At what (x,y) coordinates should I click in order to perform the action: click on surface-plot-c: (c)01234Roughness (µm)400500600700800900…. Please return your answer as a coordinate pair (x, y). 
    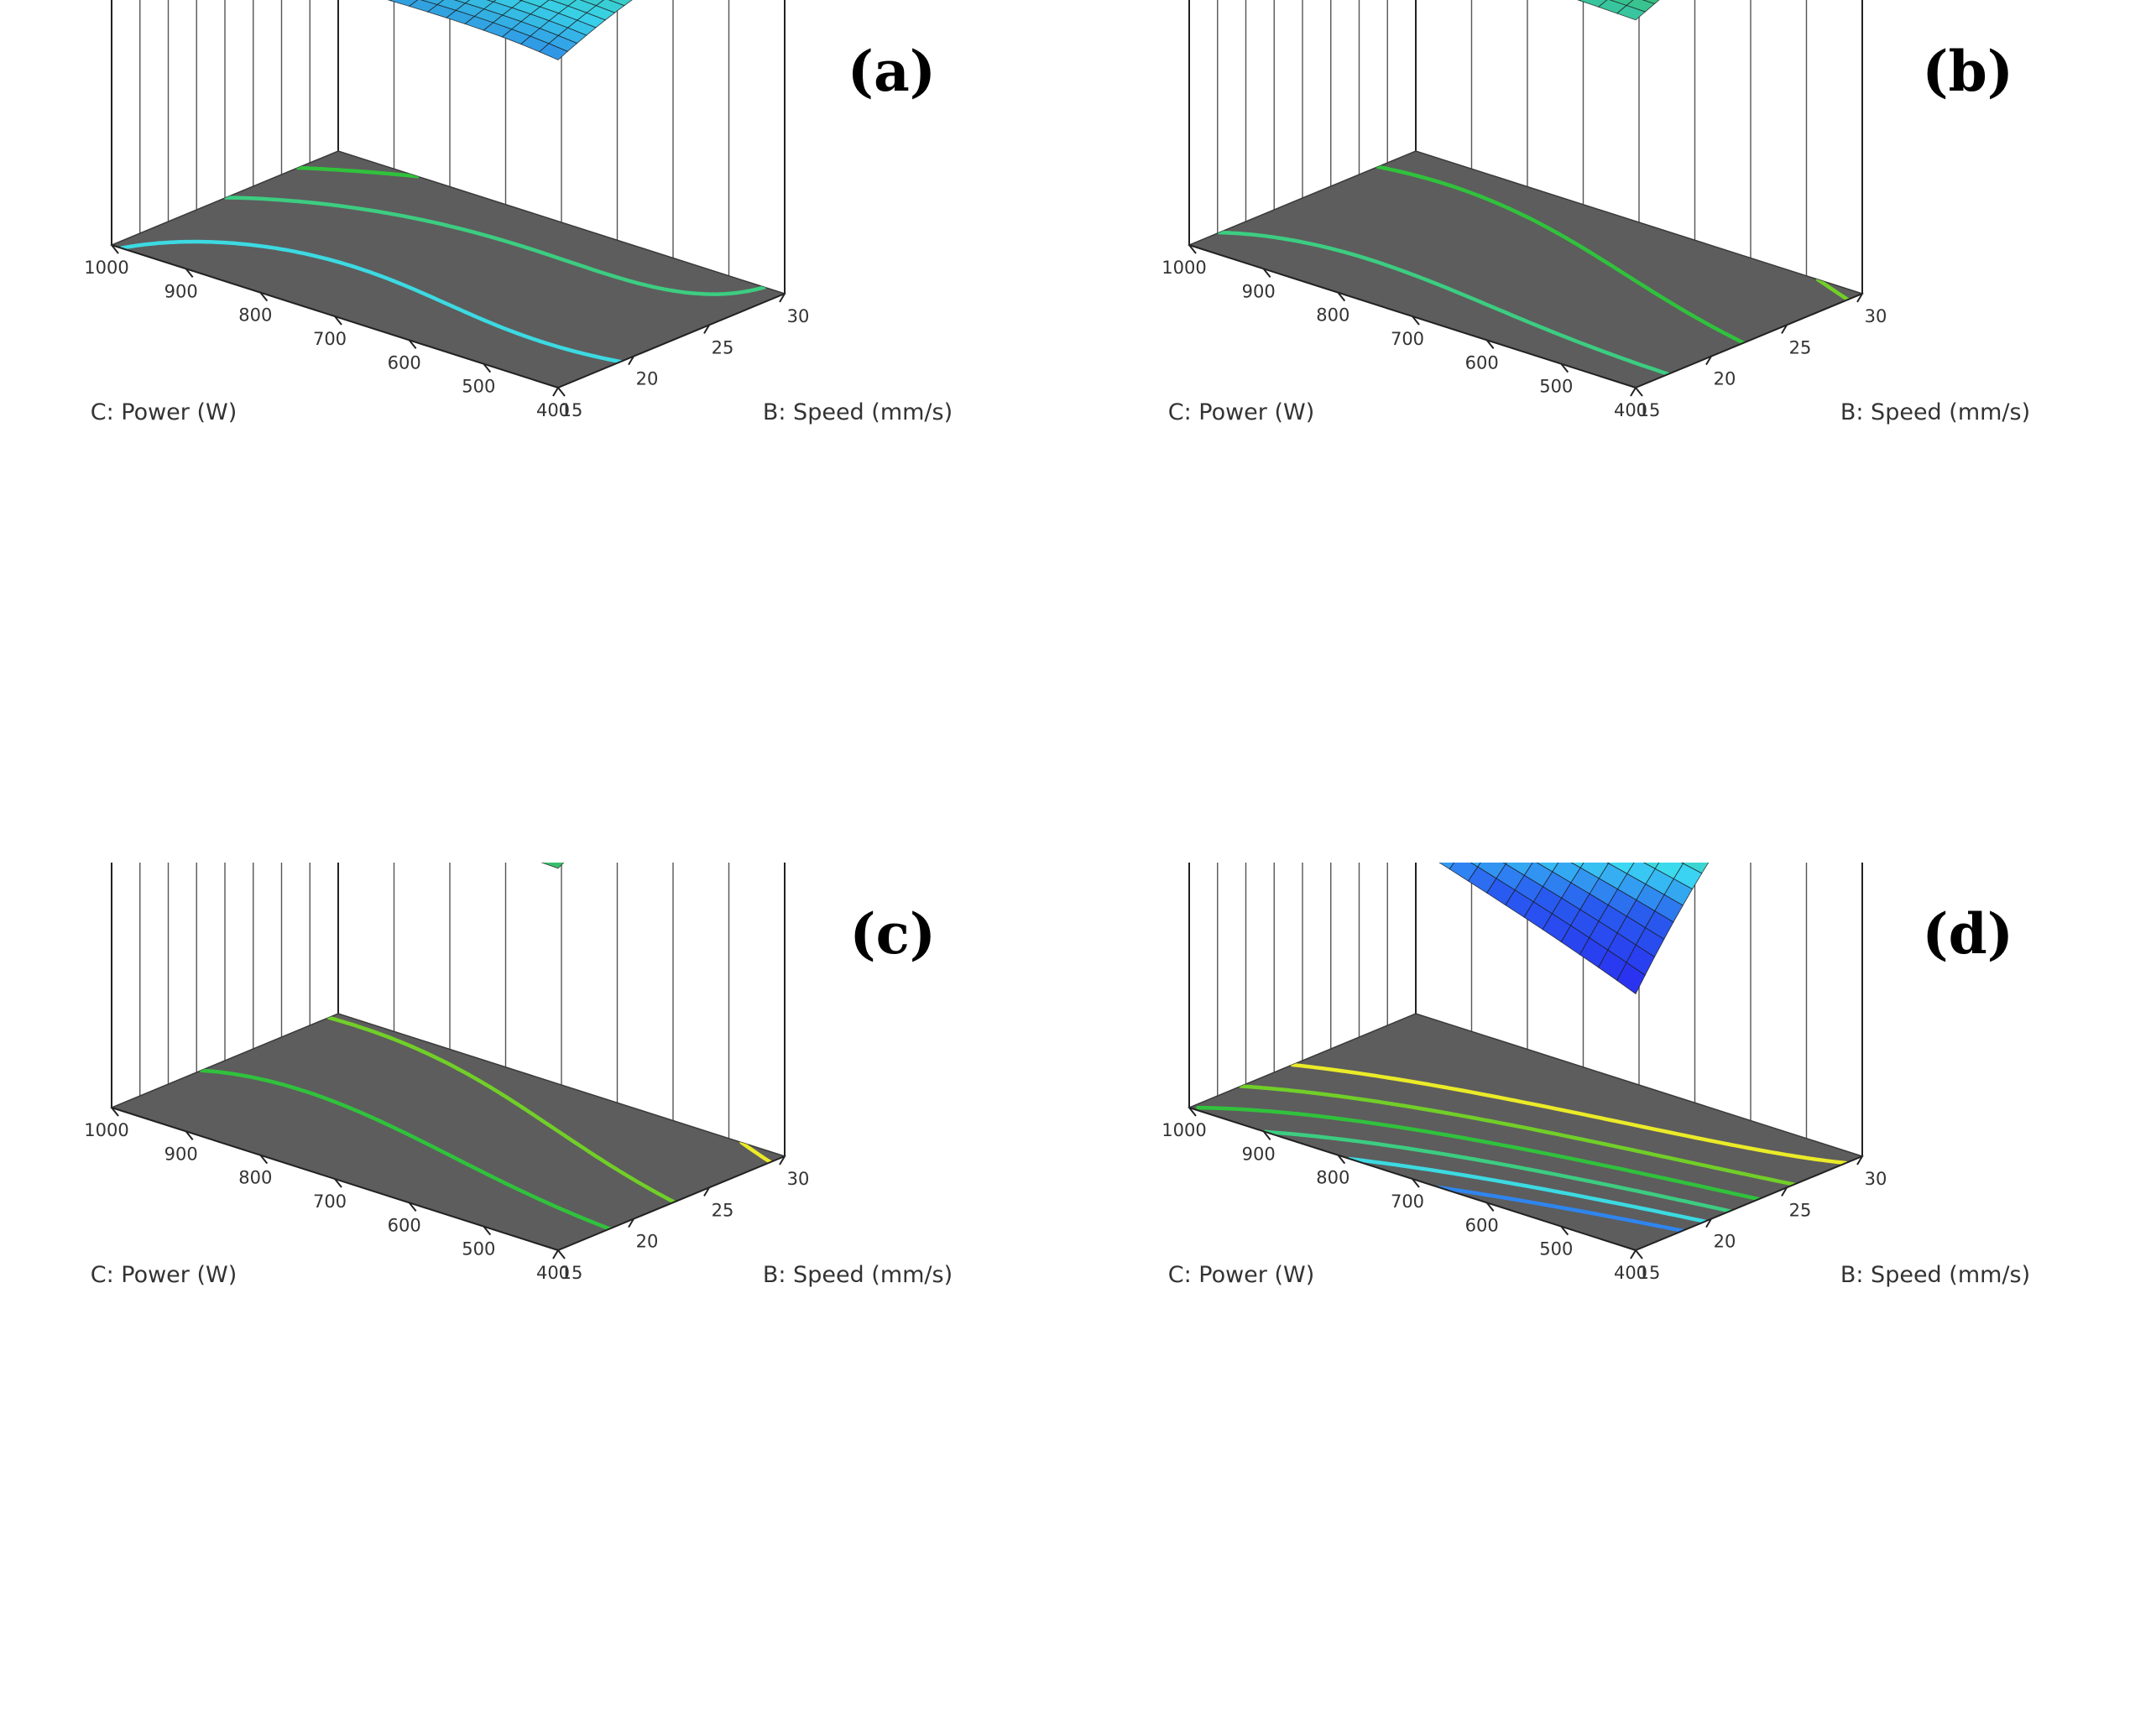
    Looking at the image, I should click on (518, 1075).